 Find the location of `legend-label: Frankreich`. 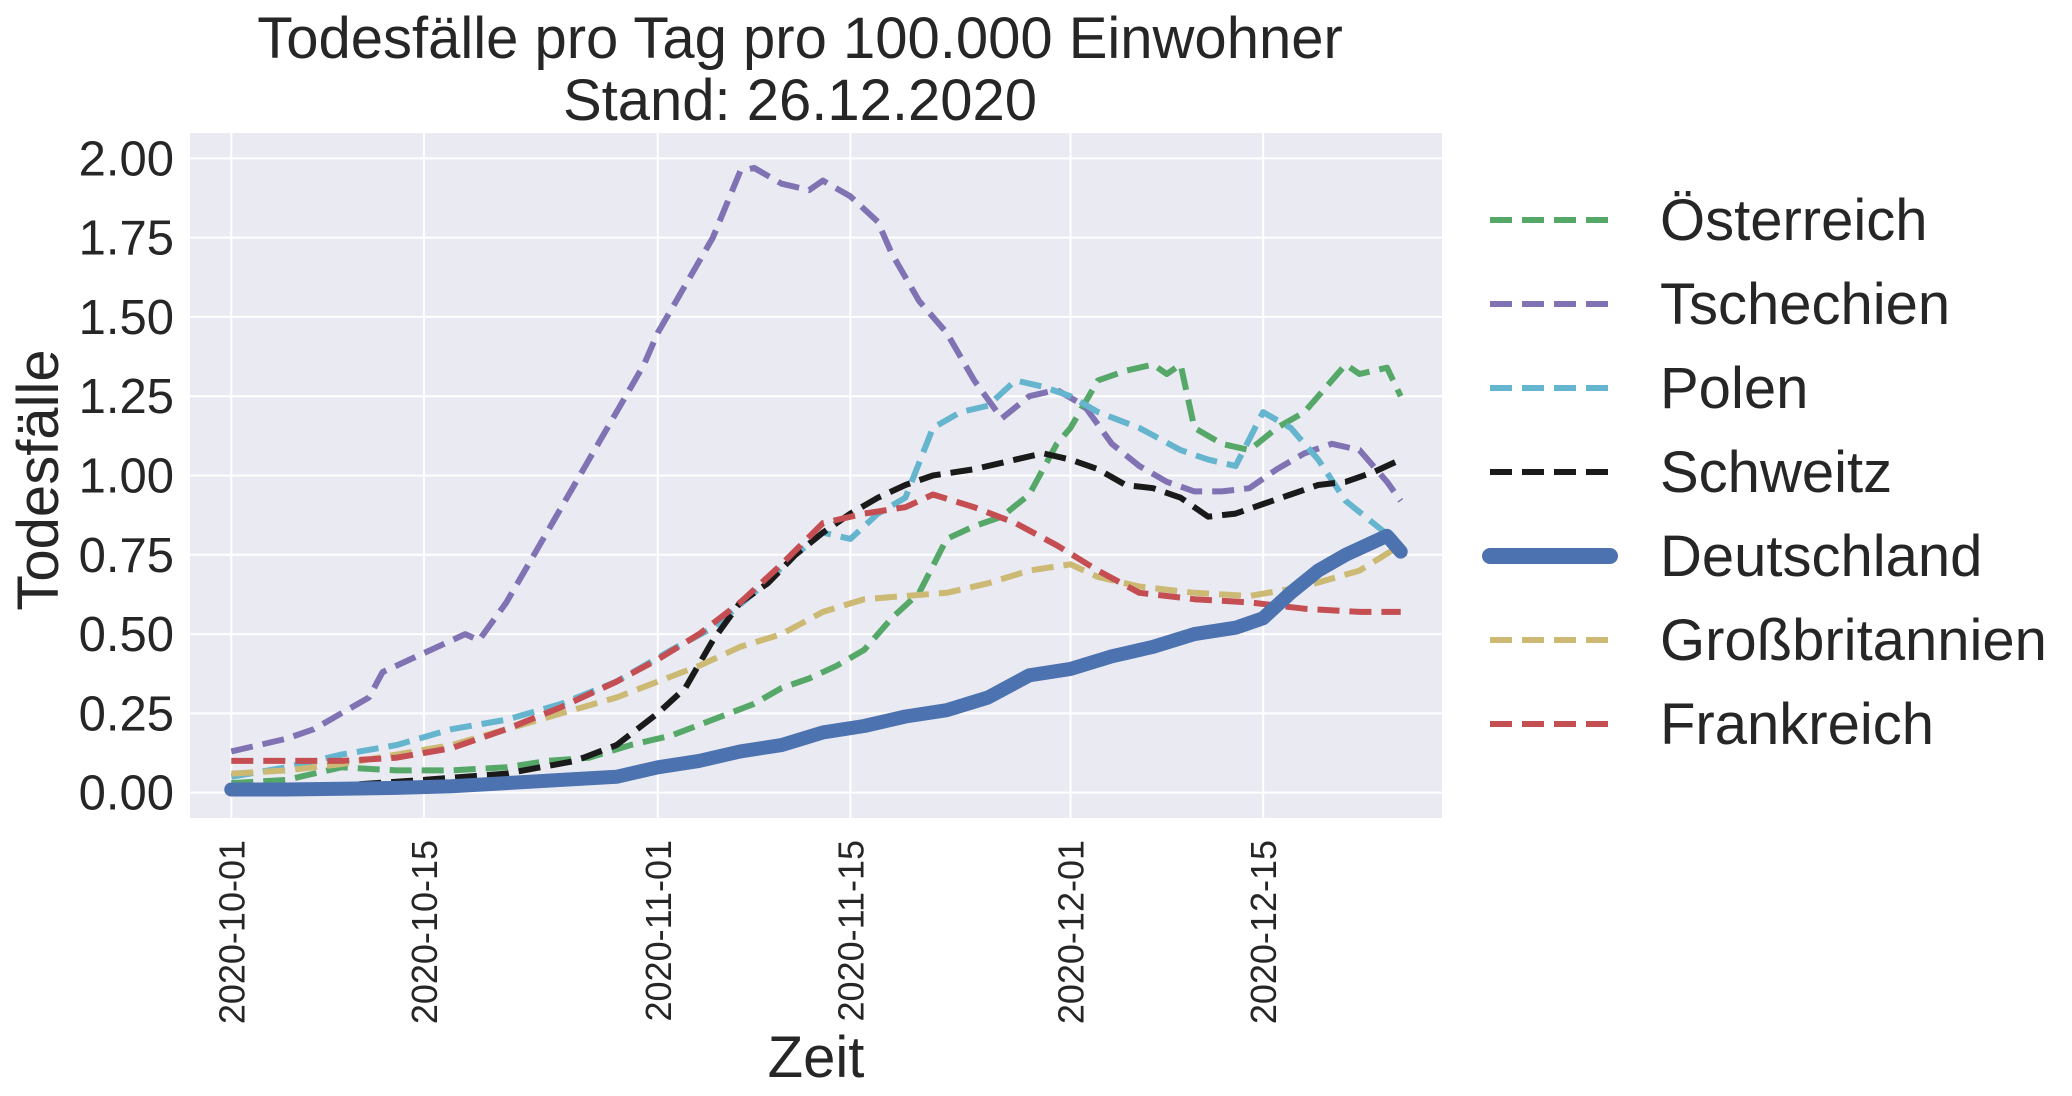

legend-label: Frankreich is located at coordinates (1797, 724).